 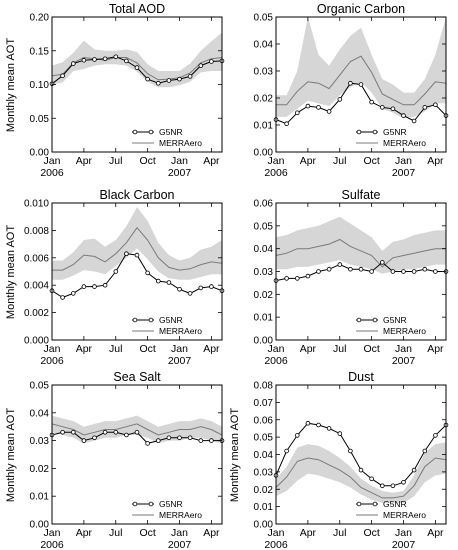 What do you see at coordinates (360, 253) in the screenshot?
I see `merraero-line` at bounding box center [360, 253].